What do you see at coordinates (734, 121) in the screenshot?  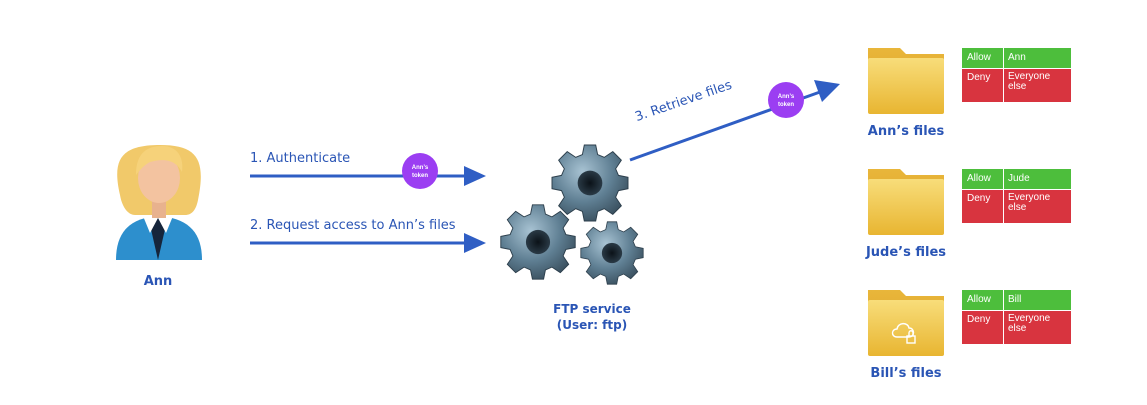 I see `step3-arrow` at bounding box center [734, 121].